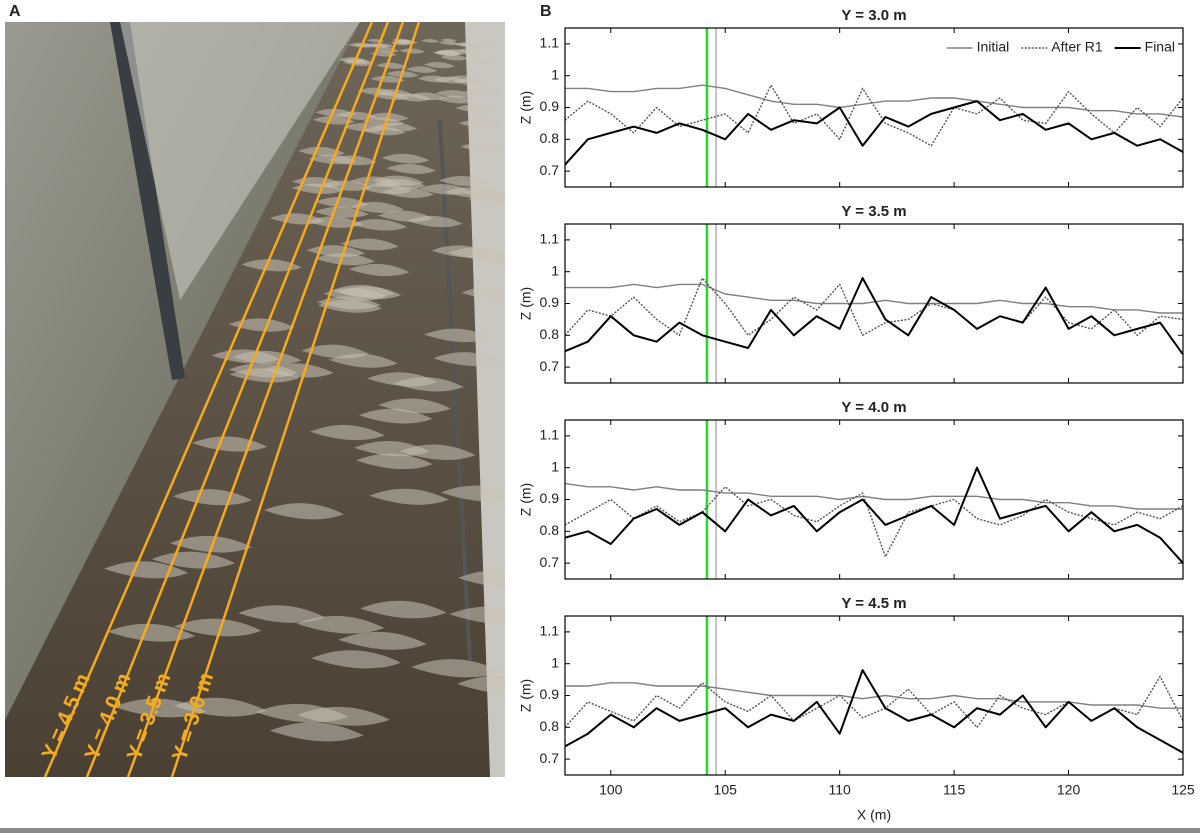  Describe the element at coordinates (1077, 47) in the screenshot. I see `legend-label: After R1` at that location.